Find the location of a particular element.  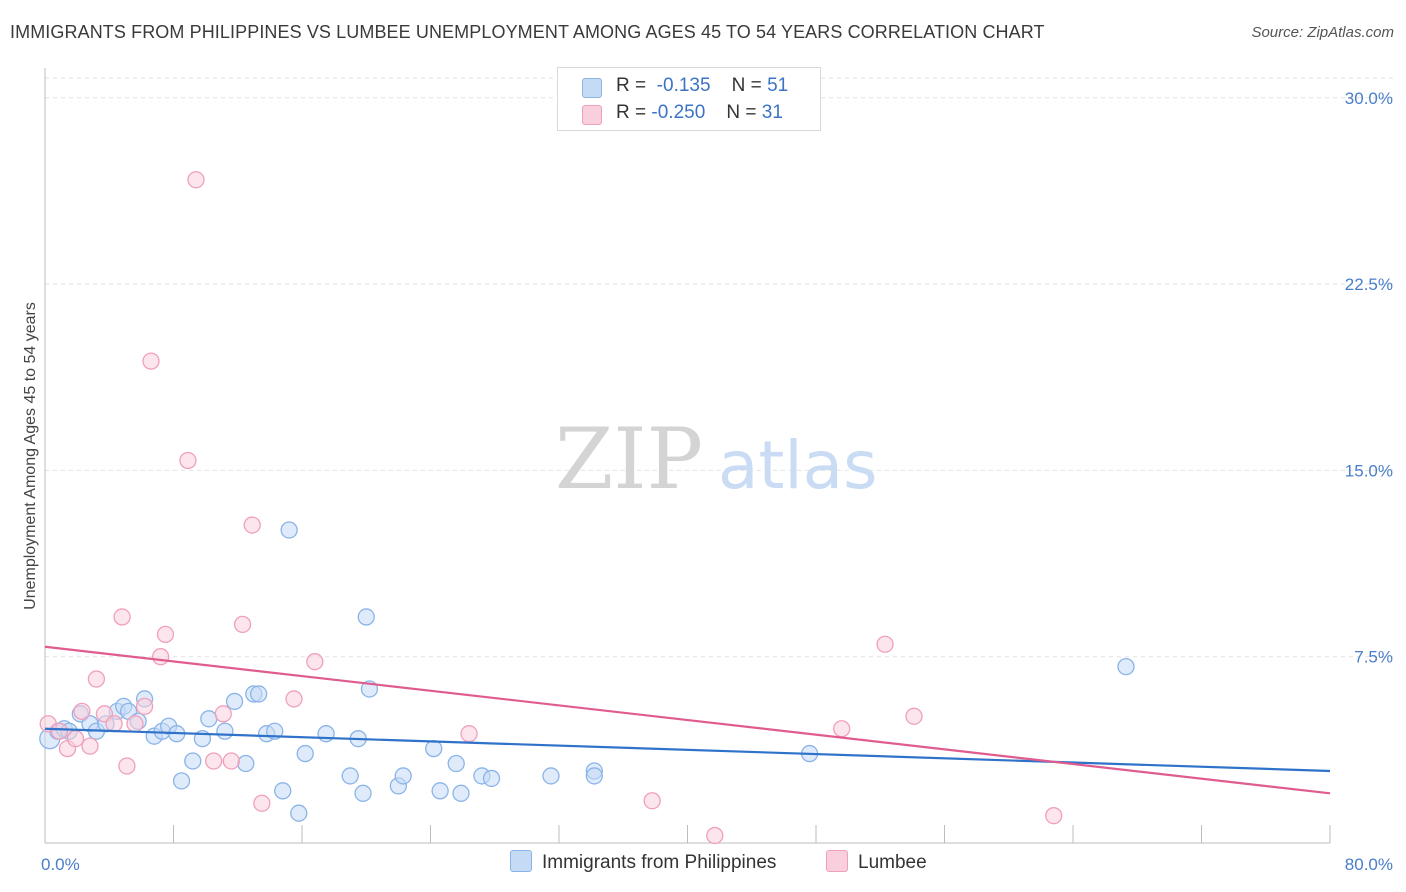

y-tick-label: 7.5% is located at coordinates (1373, 657).